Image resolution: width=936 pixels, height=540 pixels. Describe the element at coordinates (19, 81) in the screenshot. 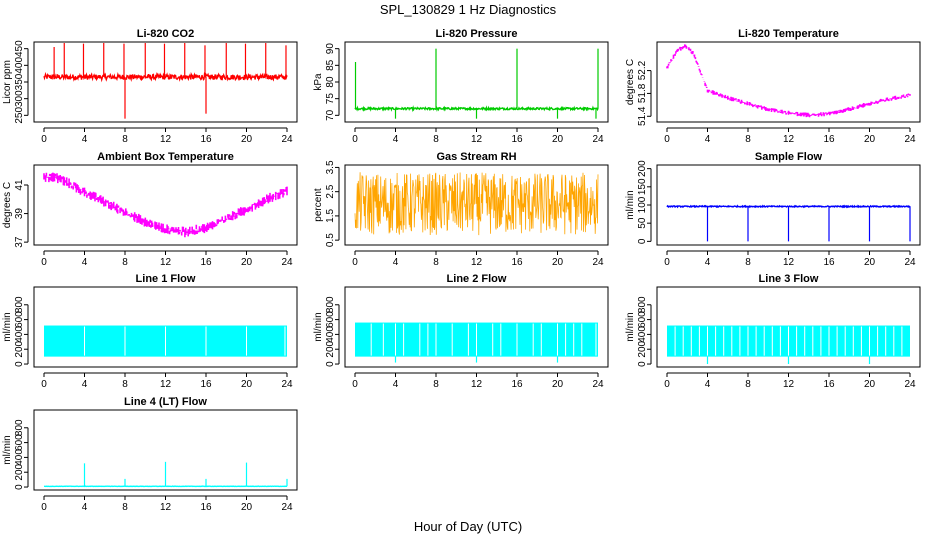

I see `y-tick-label: 350` at that location.